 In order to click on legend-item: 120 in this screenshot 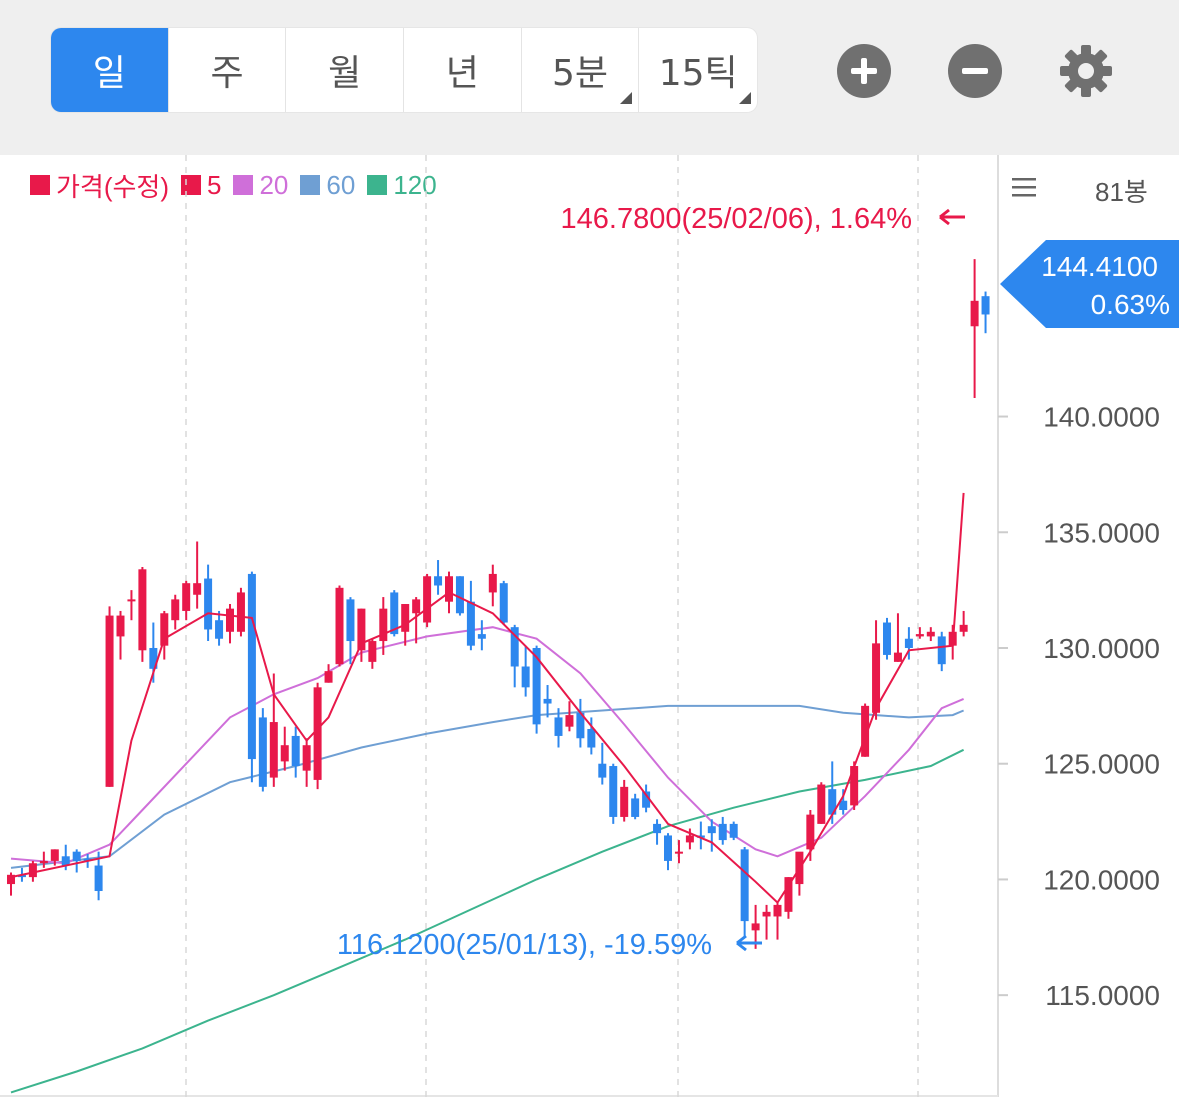, I will do `click(402, 185)`.